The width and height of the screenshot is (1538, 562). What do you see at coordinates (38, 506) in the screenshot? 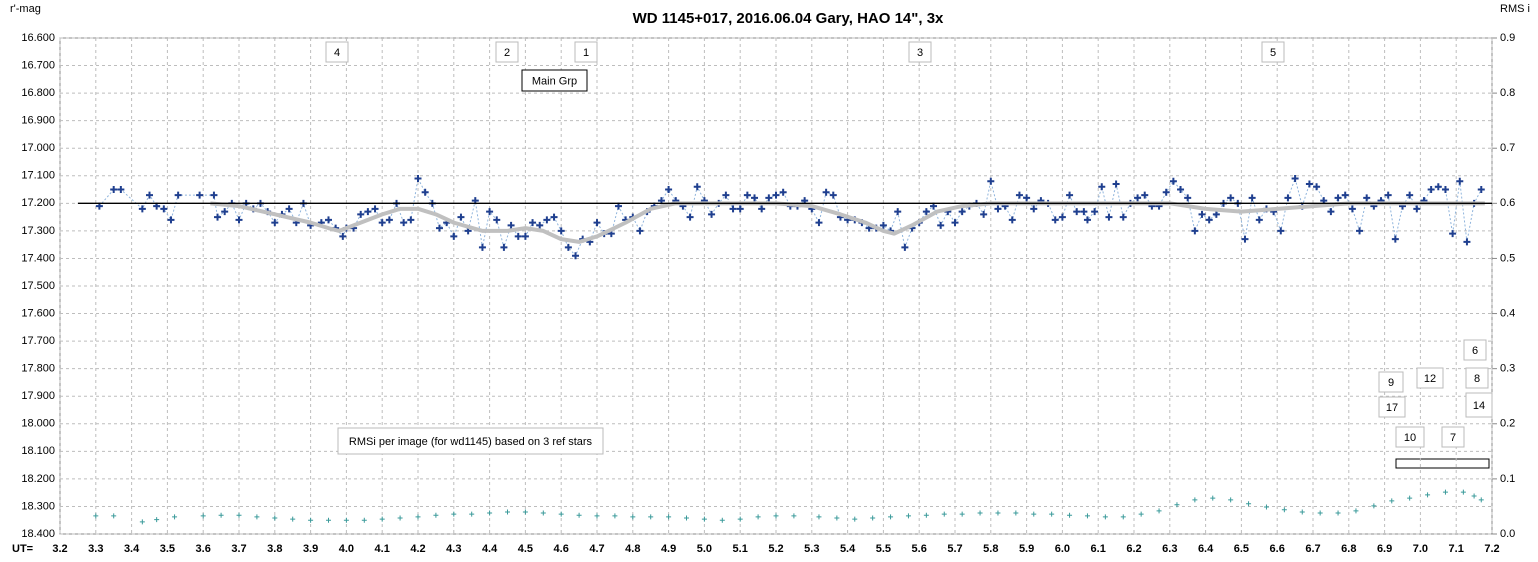
I see `y-tick-label: 18.300` at bounding box center [38, 506].